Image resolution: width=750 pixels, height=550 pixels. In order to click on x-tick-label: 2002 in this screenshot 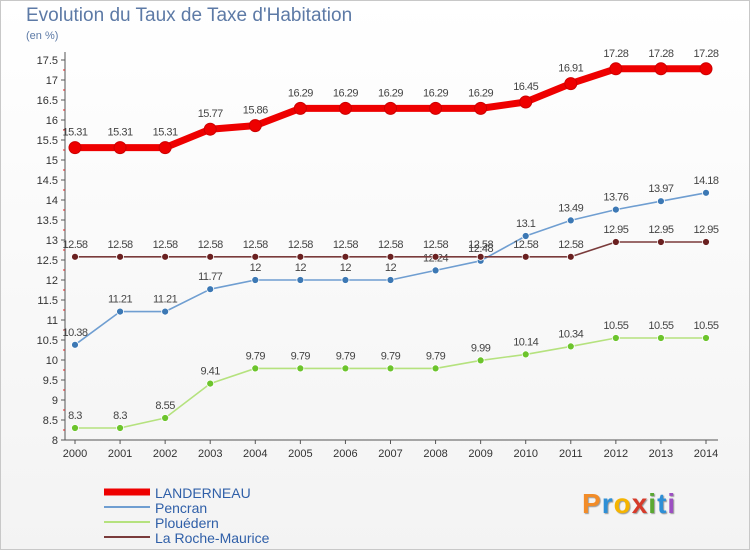, I will do `click(165, 454)`.